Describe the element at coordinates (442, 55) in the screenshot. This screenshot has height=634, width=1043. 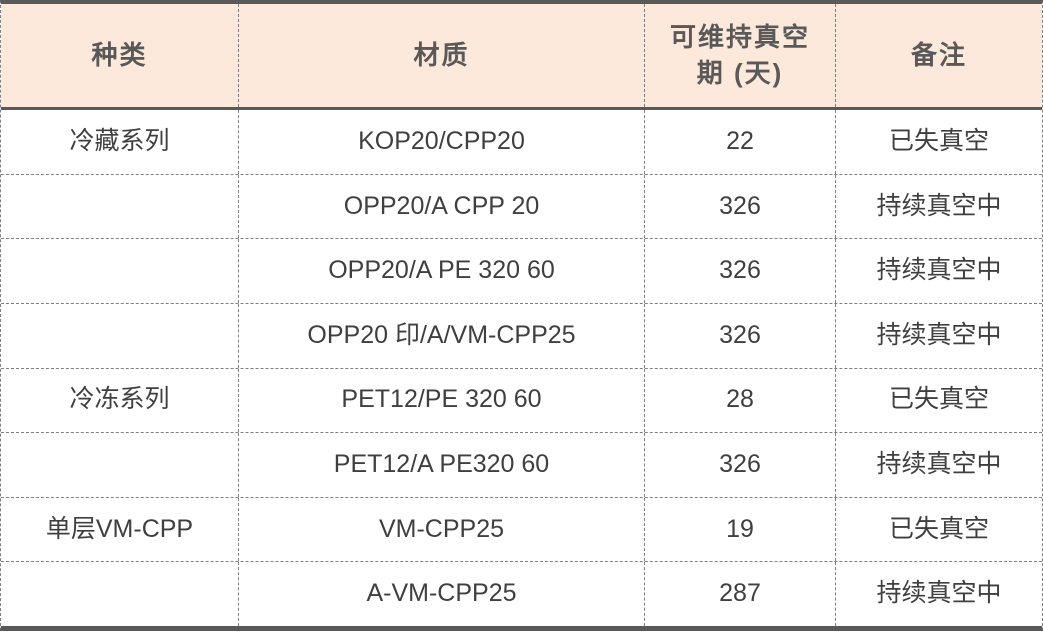
I see `header-material: 材质` at that location.